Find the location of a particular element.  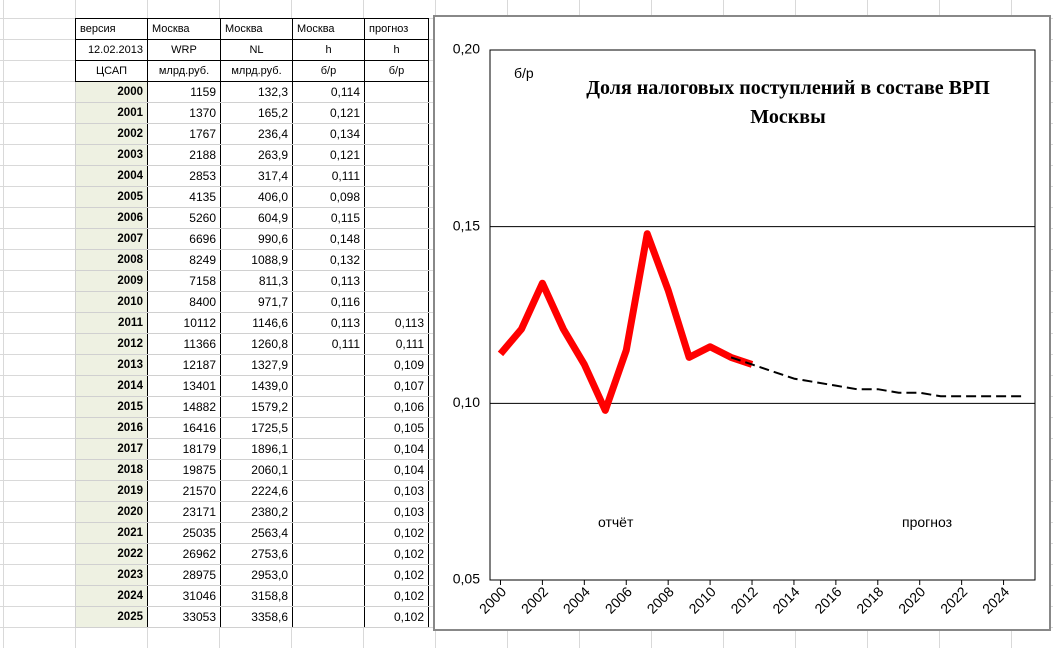

table-cell: 2011 is located at coordinates (111, 323).